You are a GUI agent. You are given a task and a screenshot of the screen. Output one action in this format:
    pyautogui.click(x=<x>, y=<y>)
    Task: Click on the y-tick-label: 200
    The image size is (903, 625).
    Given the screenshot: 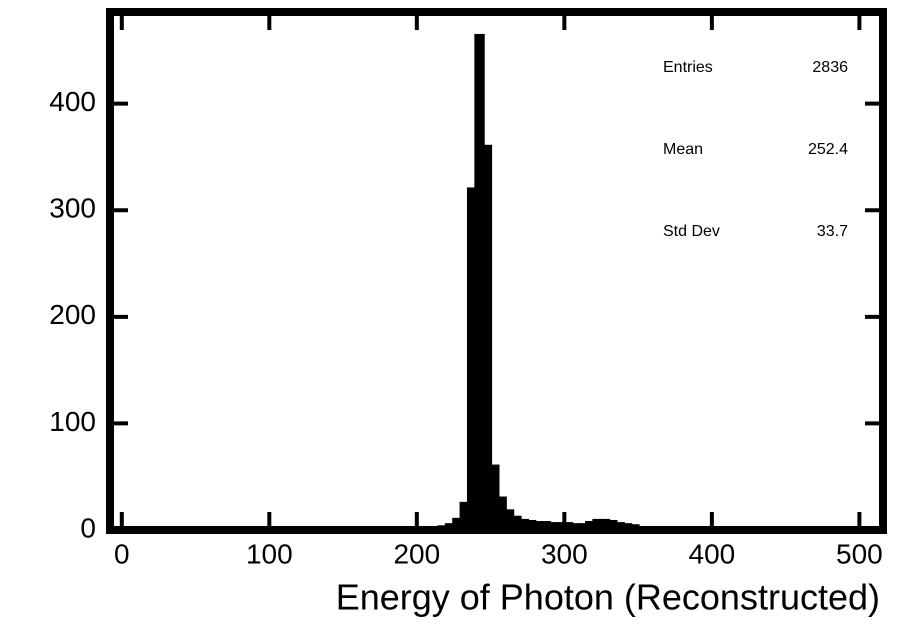 What is the action you would take?
    pyautogui.click(x=72, y=314)
    